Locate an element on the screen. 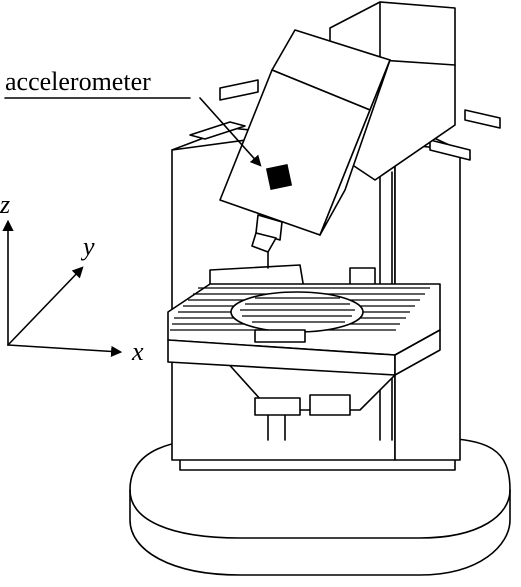  accelerometer-sensor is located at coordinates (279, 177).